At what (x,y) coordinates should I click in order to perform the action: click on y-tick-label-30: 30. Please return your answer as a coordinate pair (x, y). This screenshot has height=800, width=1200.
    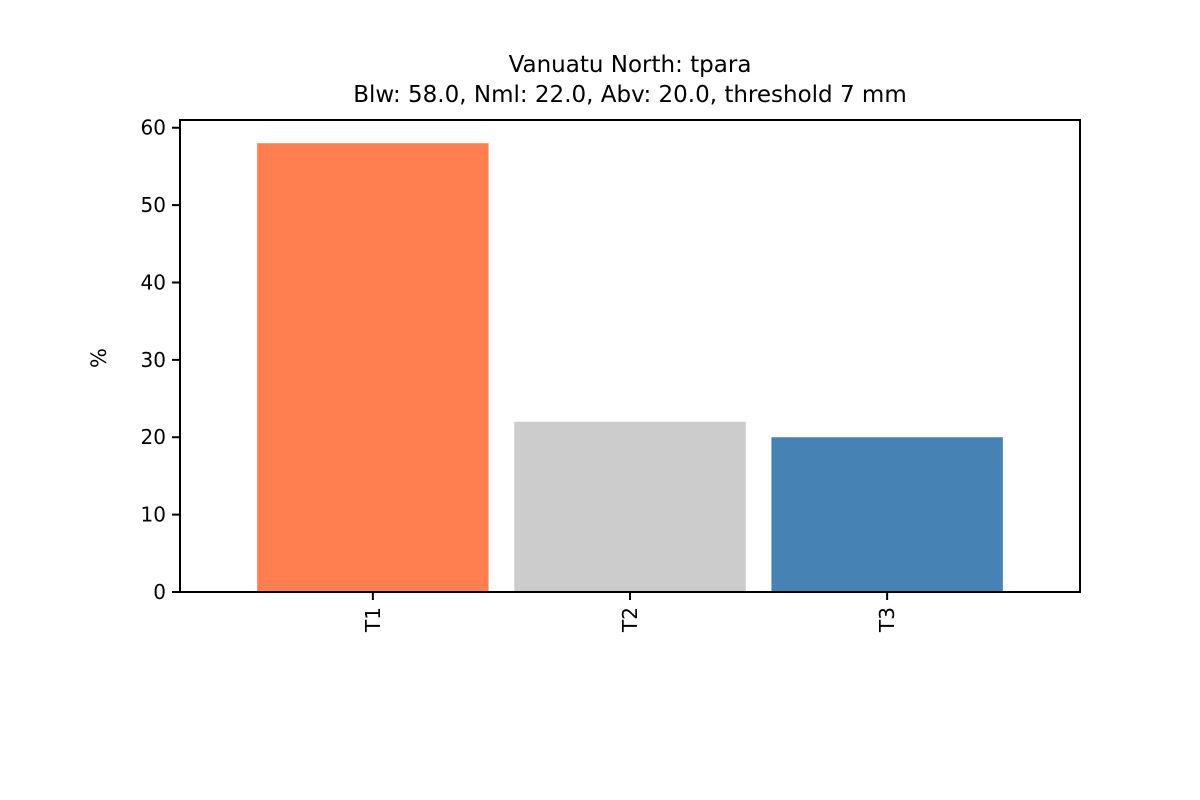
    Looking at the image, I should click on (153, 360).